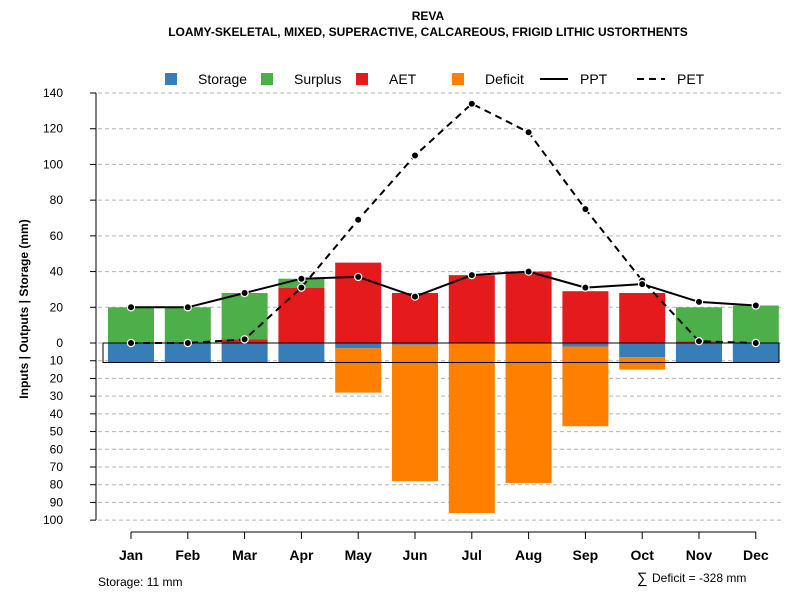 Image resolution: width=800 pixels, height=600 pixels. Describe the element at coordinates (443, 289) in the screenshot. I see `ppt-line` at that location.